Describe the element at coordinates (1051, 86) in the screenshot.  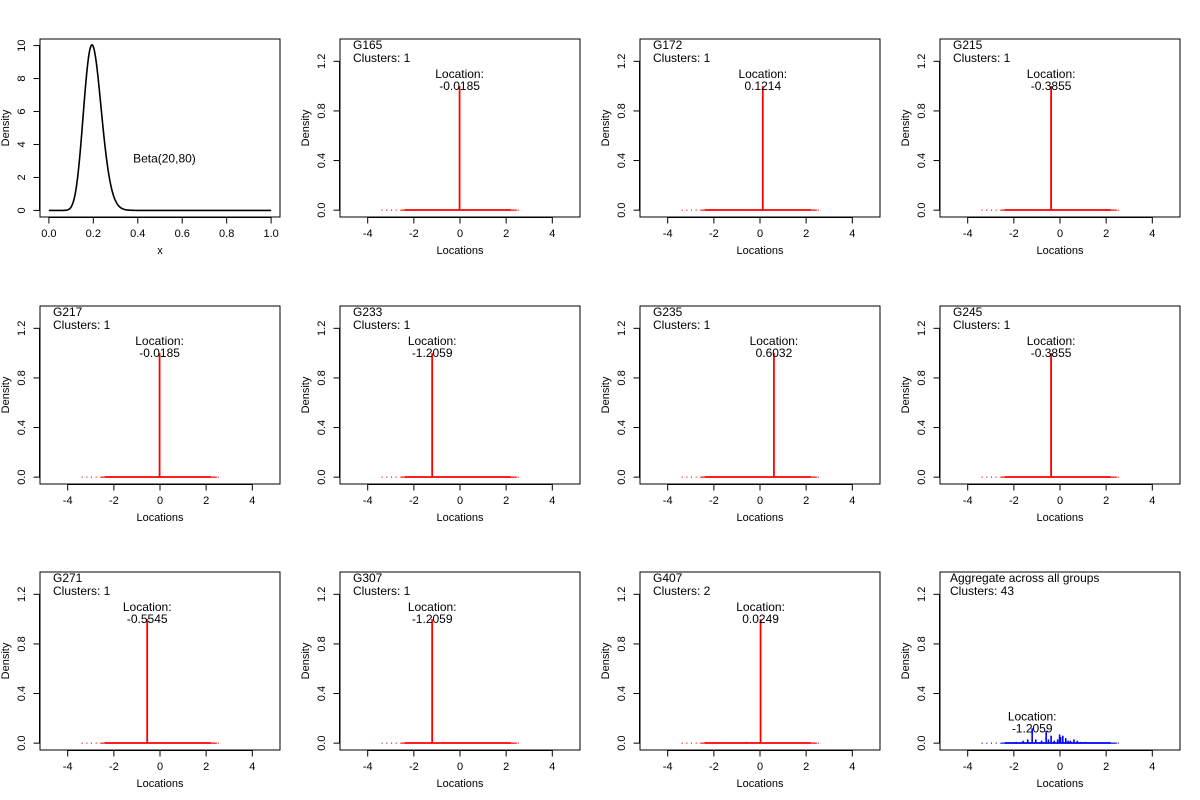
I see `location-value: -0.3855` at that location.